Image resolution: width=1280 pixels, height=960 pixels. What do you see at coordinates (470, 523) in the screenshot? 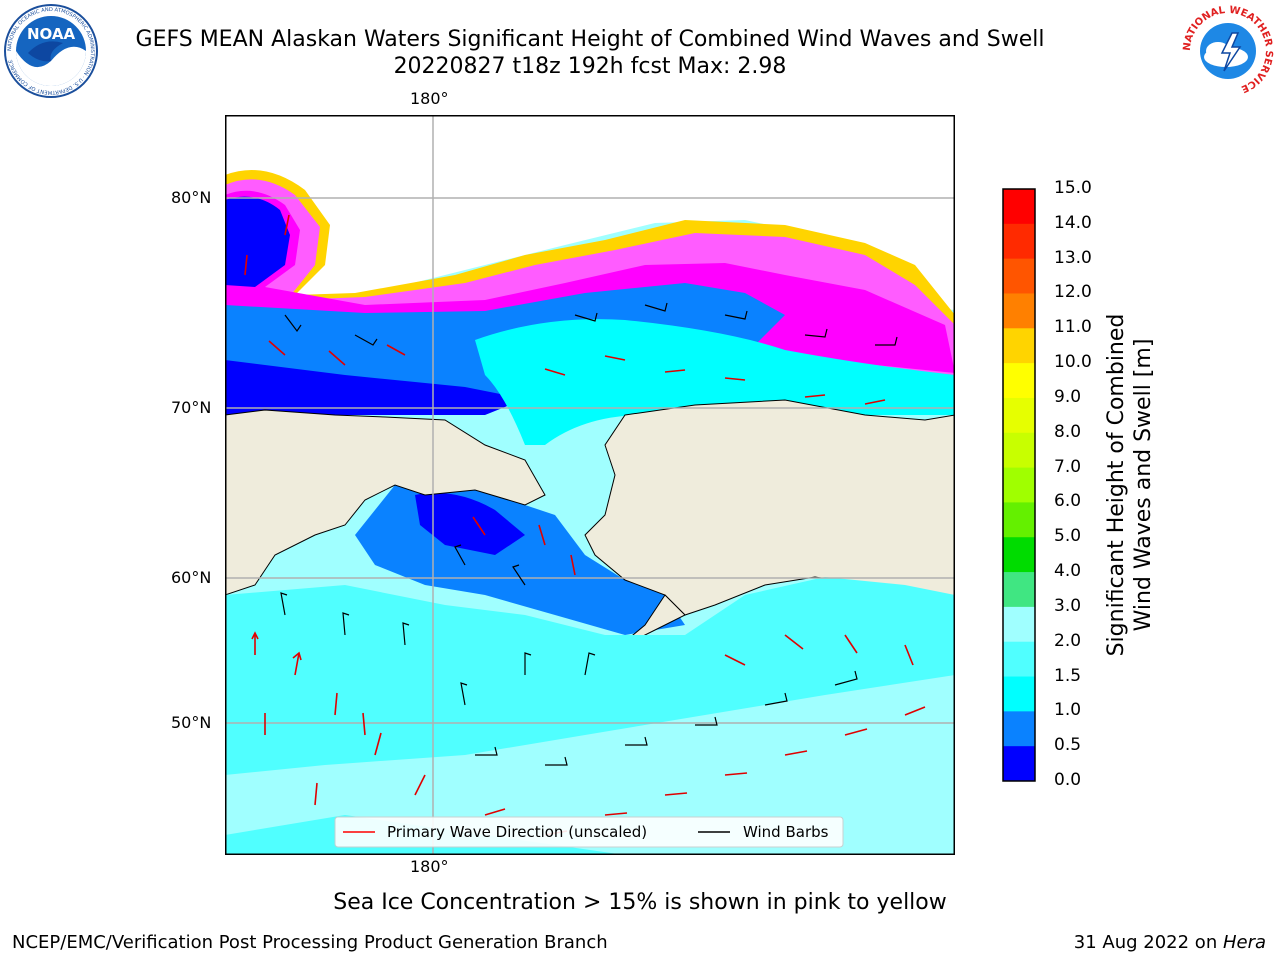
I see `norton-blue` at bounding box center [470, 523].